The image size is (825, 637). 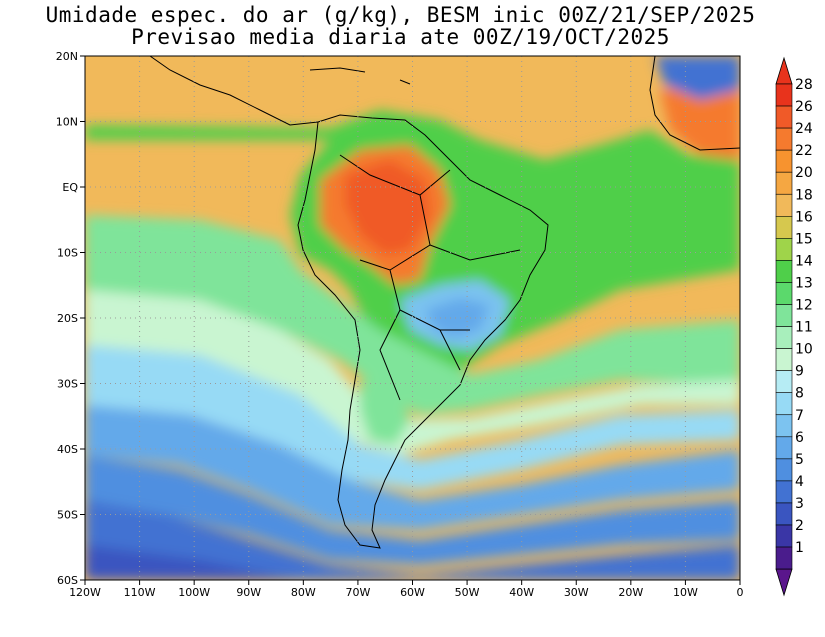 I want to click on colorbar-label: 3, so click(x=799, y=504).